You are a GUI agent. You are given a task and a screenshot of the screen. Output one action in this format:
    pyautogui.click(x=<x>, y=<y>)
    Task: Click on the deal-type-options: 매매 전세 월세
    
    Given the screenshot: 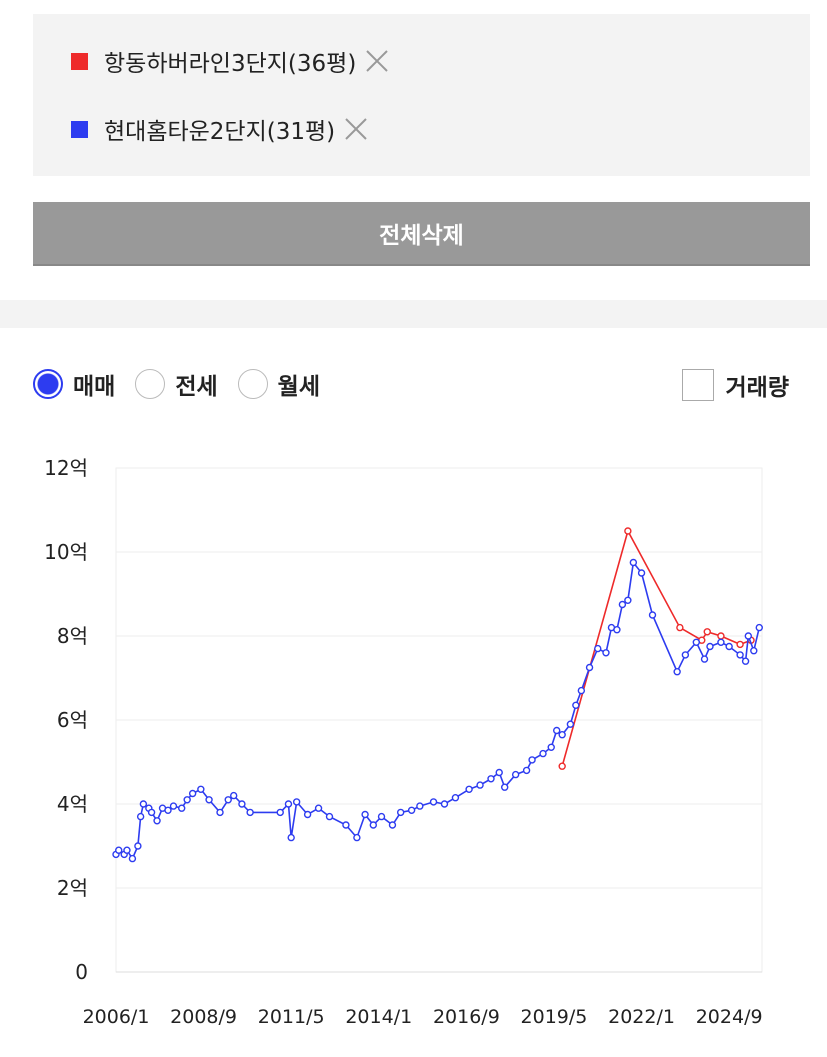 What is the action you would take?
    pyautogui.click(x=186, y=384)
    